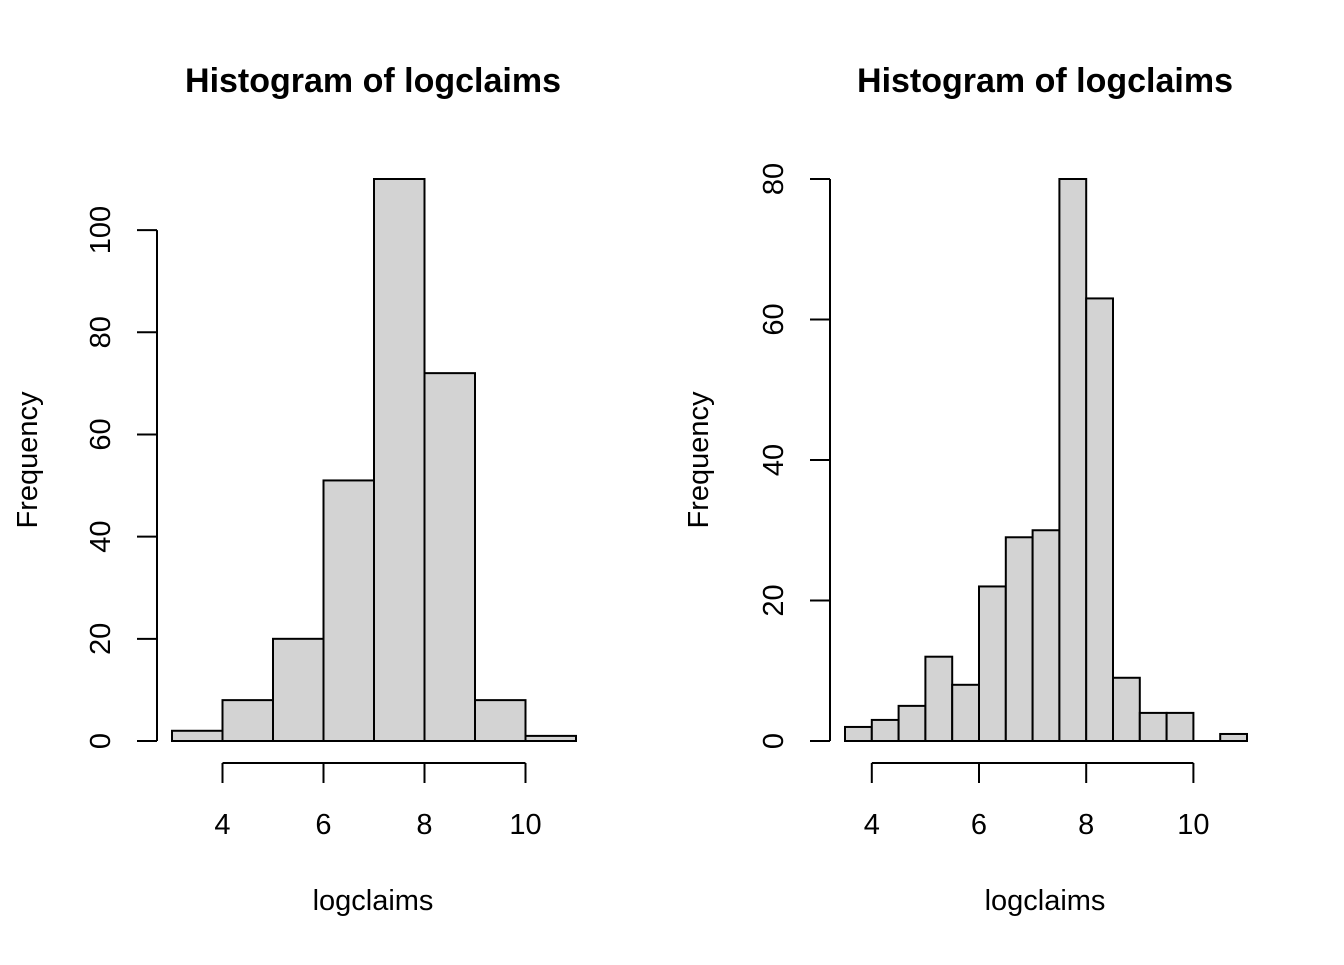 Image resolution: width=1344 pixels, height=965 pixels. What do you see at coordinates (794, 456) in the screenshot?
I see `y-axis: 0 20 40 60 80` at bounding box center [794, 456].